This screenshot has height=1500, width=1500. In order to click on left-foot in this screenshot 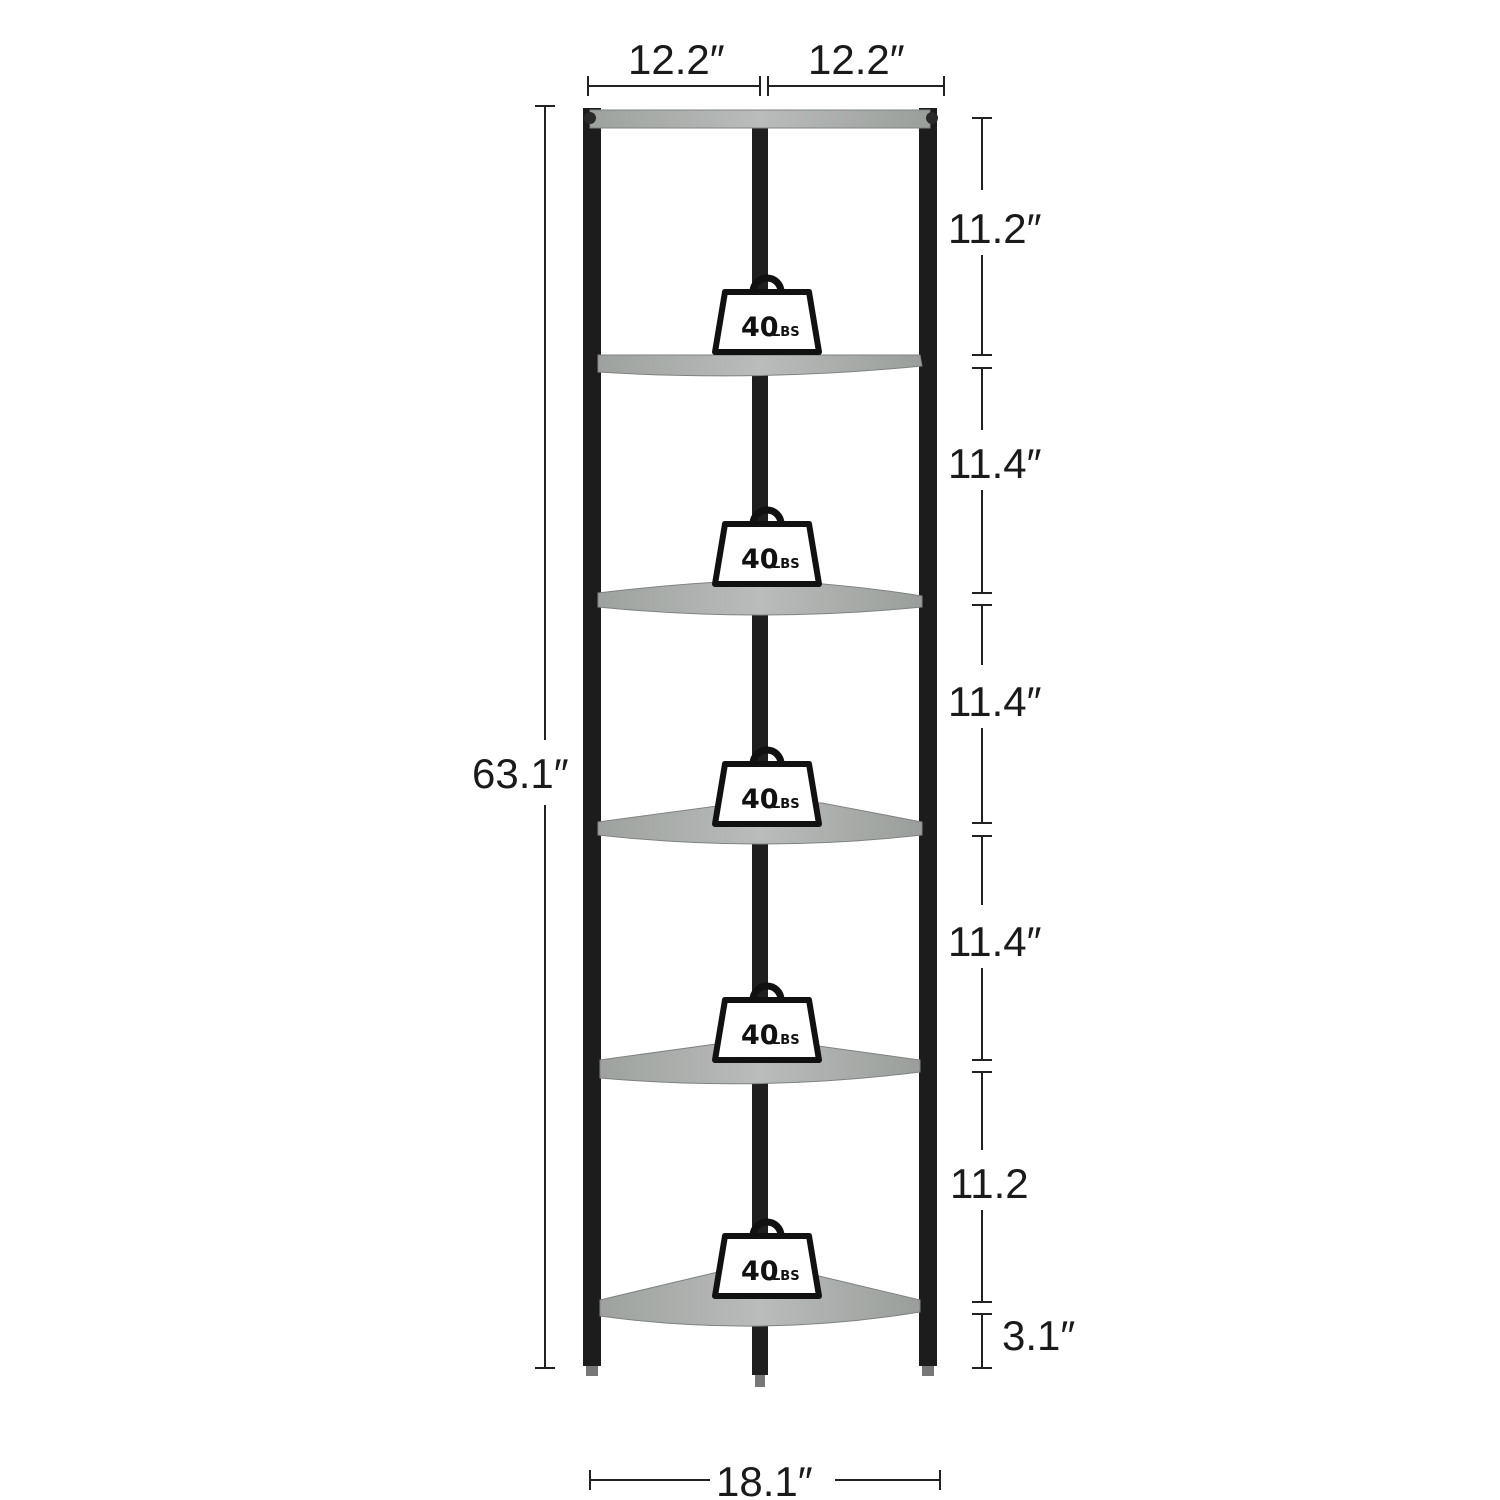, I will do `click(592, 1371)`.